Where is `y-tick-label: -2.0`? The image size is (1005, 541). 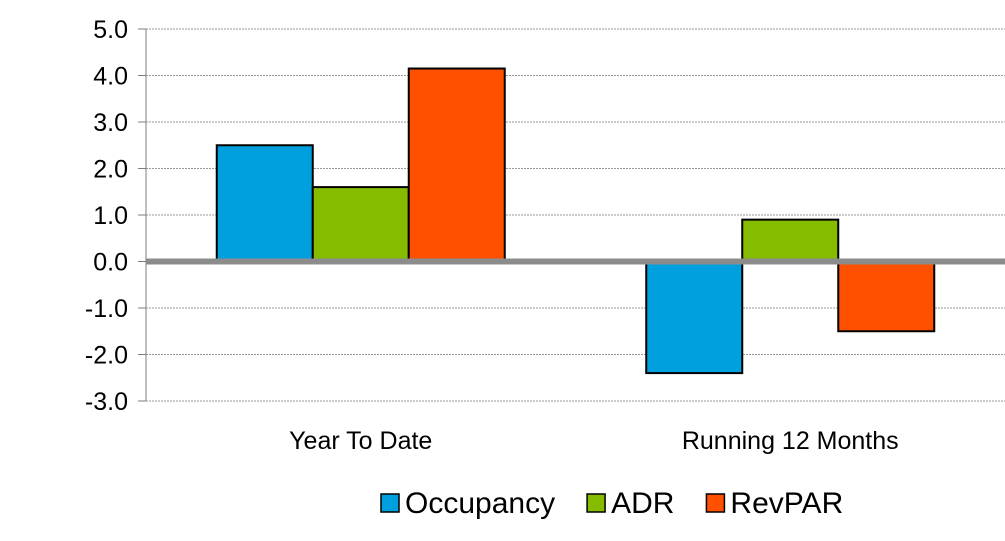
y-tick-label: -2.0 is located at coordinates (106, 356).